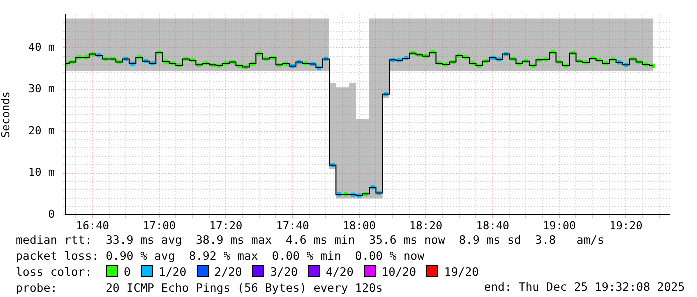 The height and width of the screenshot is (297, 697). Describe the element at coordinates (399, 272) in the screenshot. I see `legend-label: 10/20` at that location.